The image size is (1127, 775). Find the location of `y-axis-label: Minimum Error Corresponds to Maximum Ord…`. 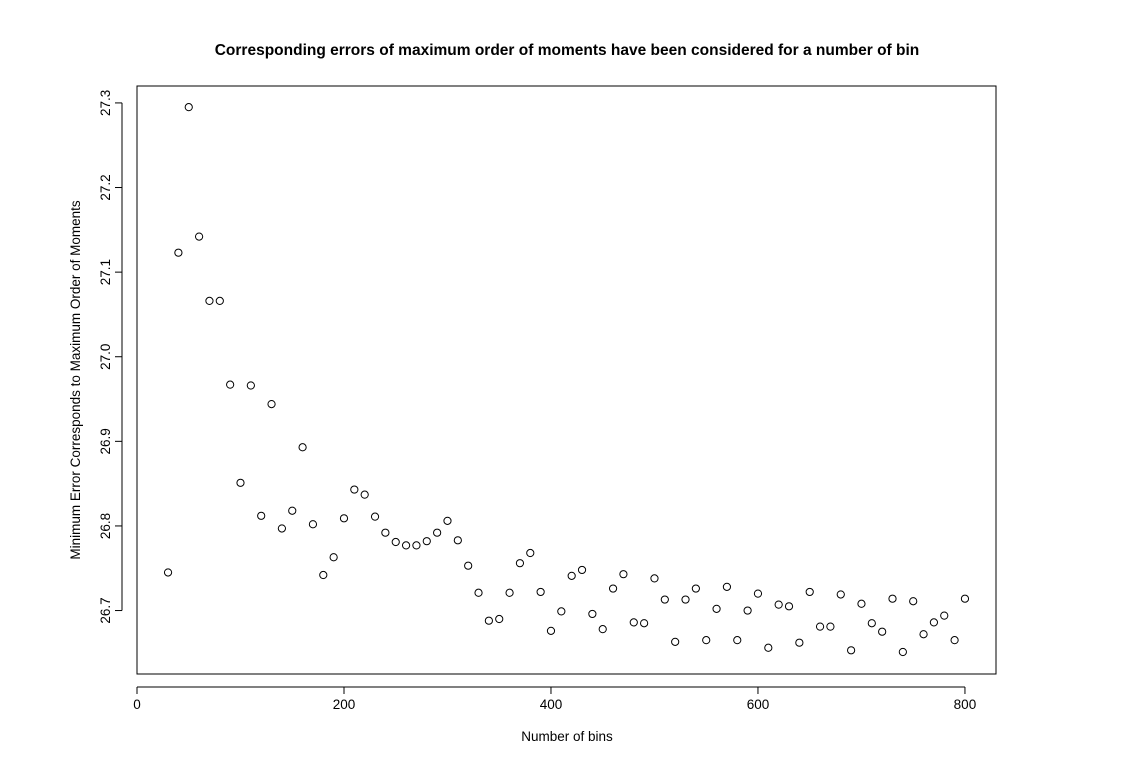

y-axis-label: Minimum Error Corresponds to Maximum Ord… is located at coordinates (75, 380).